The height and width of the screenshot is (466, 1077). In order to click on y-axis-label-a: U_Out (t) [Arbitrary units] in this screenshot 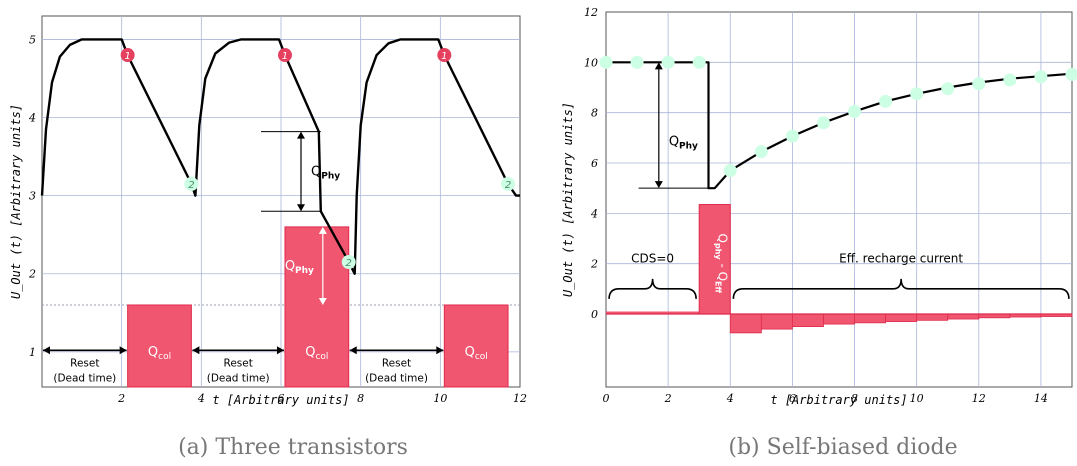, I will do `click(16, 201)`.